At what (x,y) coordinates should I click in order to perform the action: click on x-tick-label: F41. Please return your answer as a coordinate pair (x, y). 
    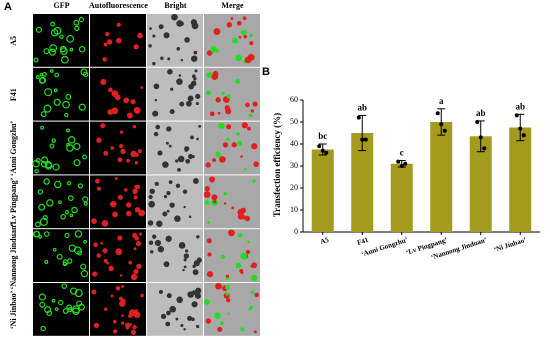
    Looking at the image, I should click on (363, 241).